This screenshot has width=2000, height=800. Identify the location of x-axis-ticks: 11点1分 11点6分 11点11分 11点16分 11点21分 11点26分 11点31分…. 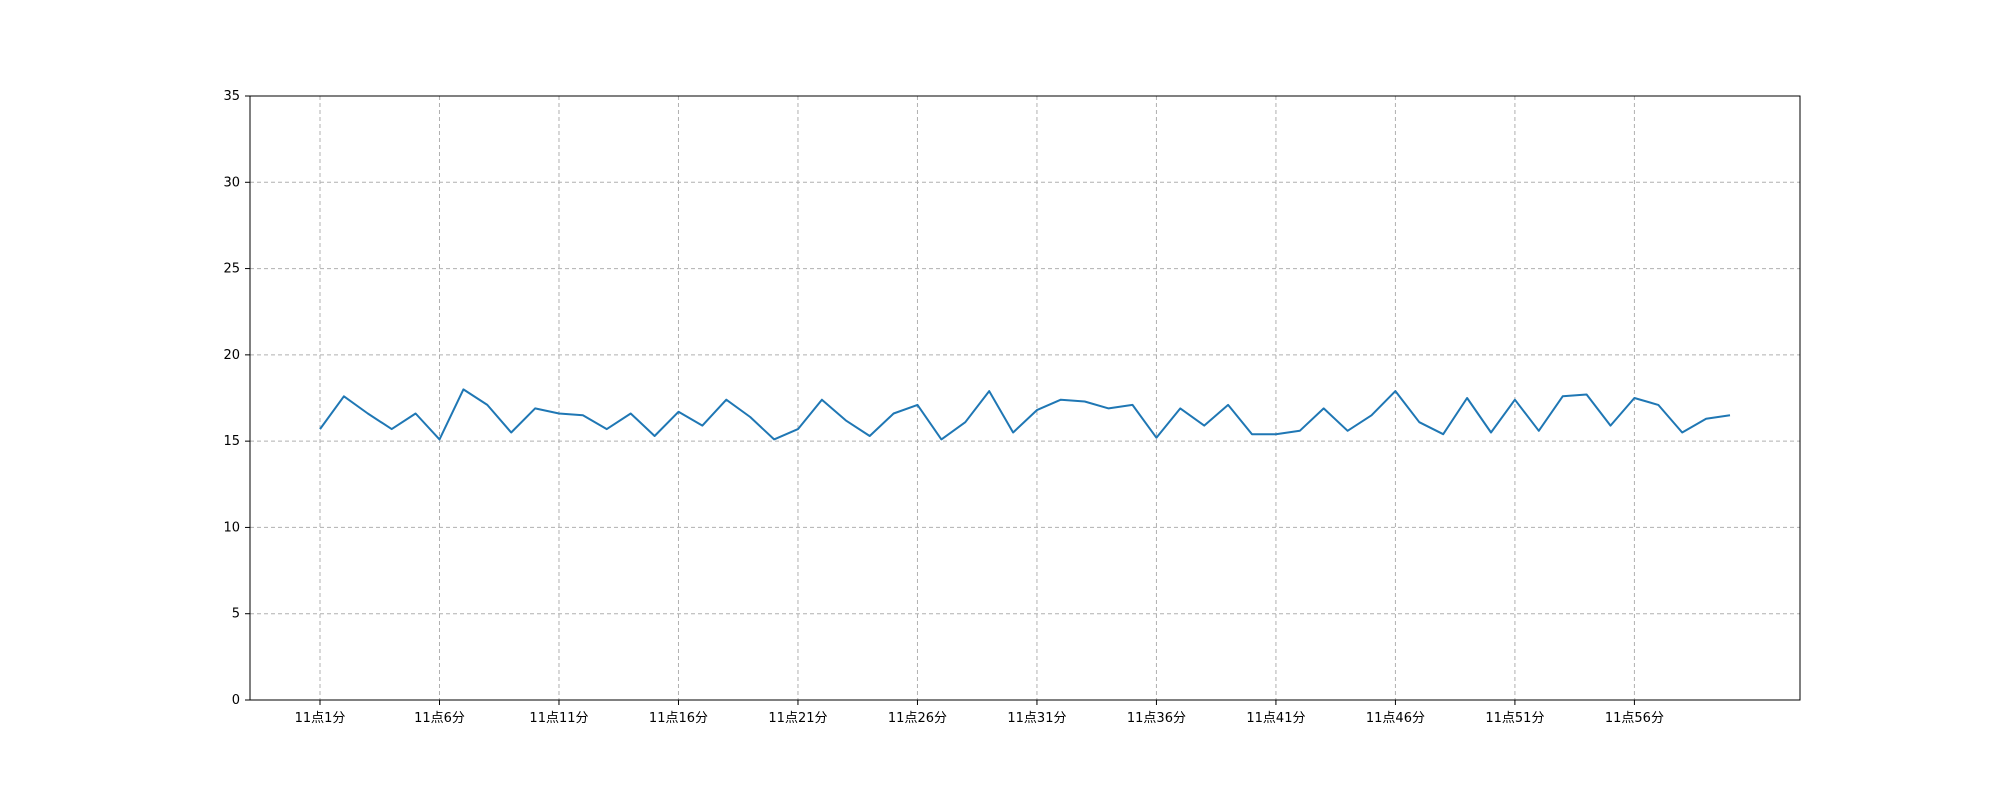
(979, 713).